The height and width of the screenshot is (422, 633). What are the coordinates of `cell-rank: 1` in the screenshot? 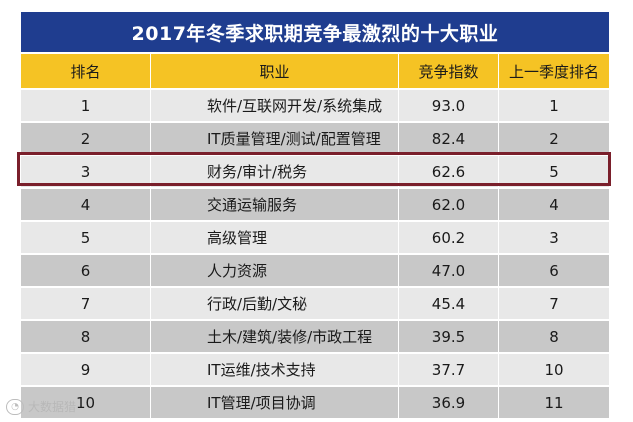 It's located at (86, 105).